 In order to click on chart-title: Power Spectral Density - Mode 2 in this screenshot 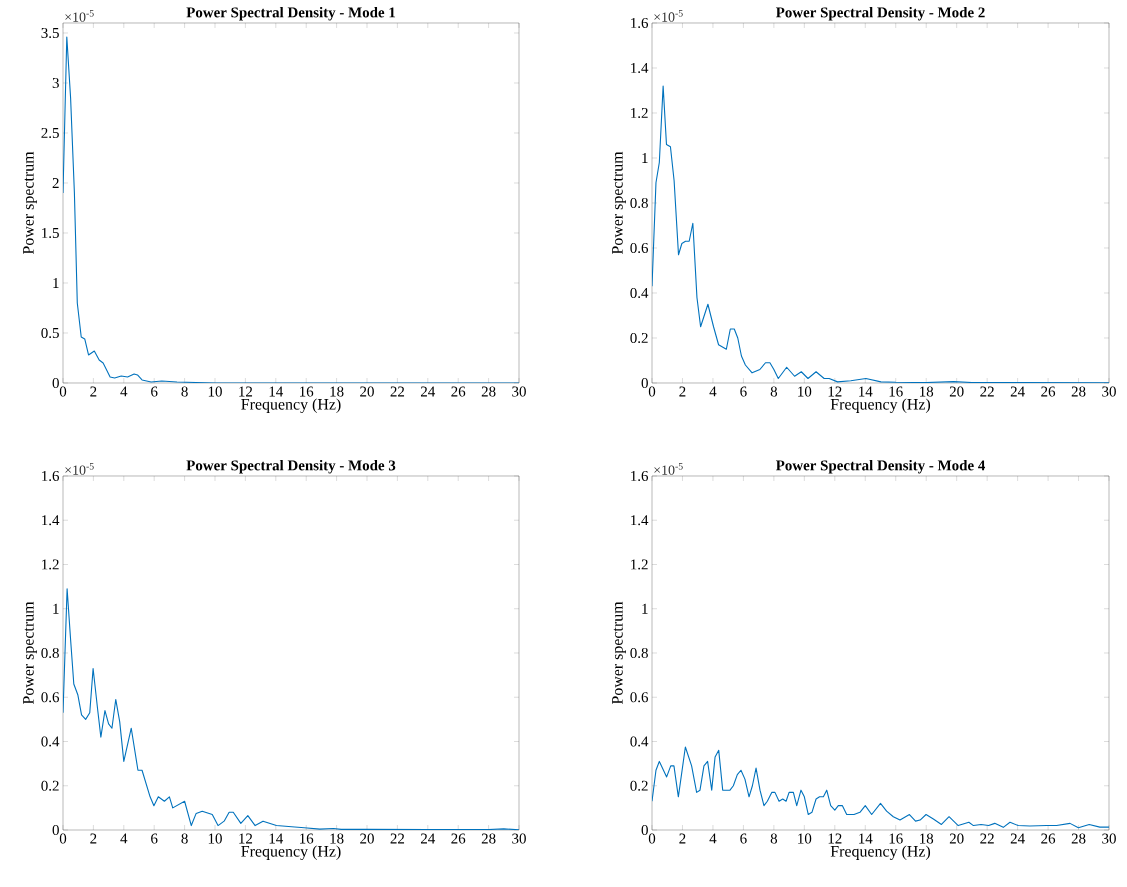, I will do `click(880, 13)`.